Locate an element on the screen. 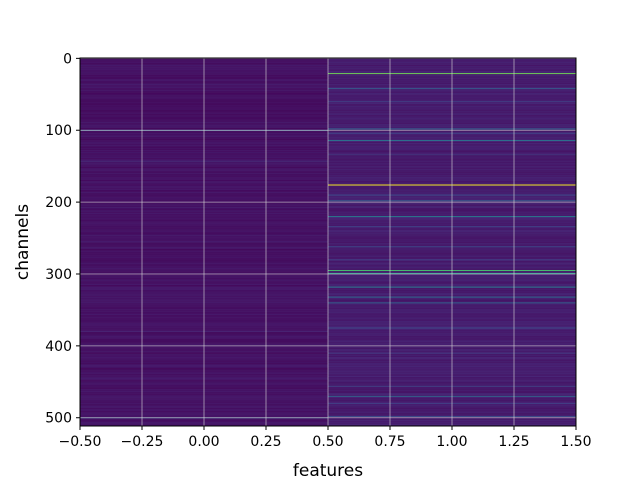 The image size is (640, 480). x-tick-label: 0.00 is located at coordinates (203, 442).